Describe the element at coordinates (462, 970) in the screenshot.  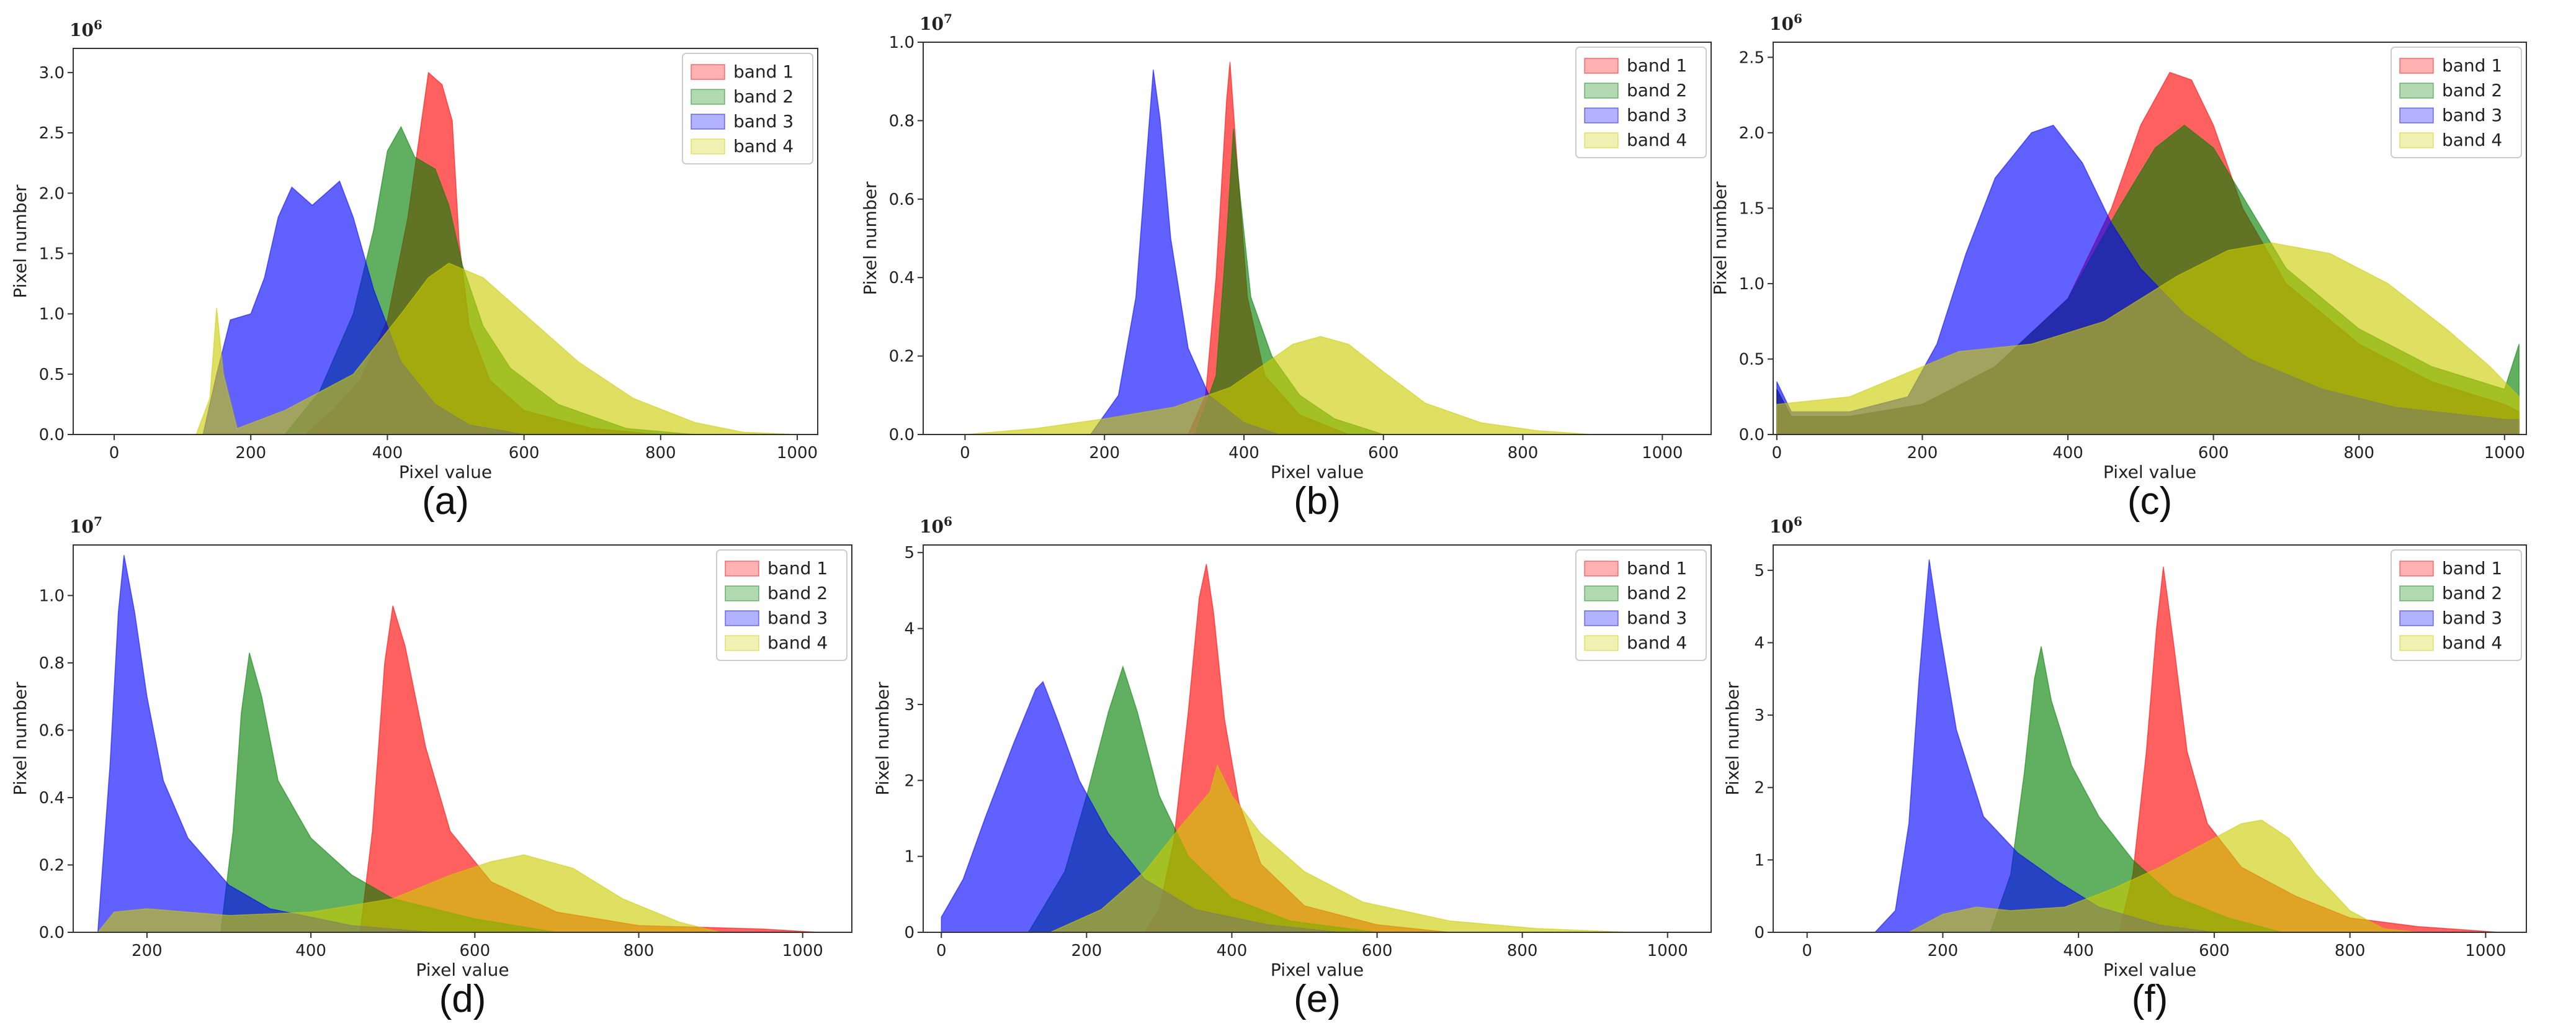
I see `x-axis-label-d: Pixel value` at that location.